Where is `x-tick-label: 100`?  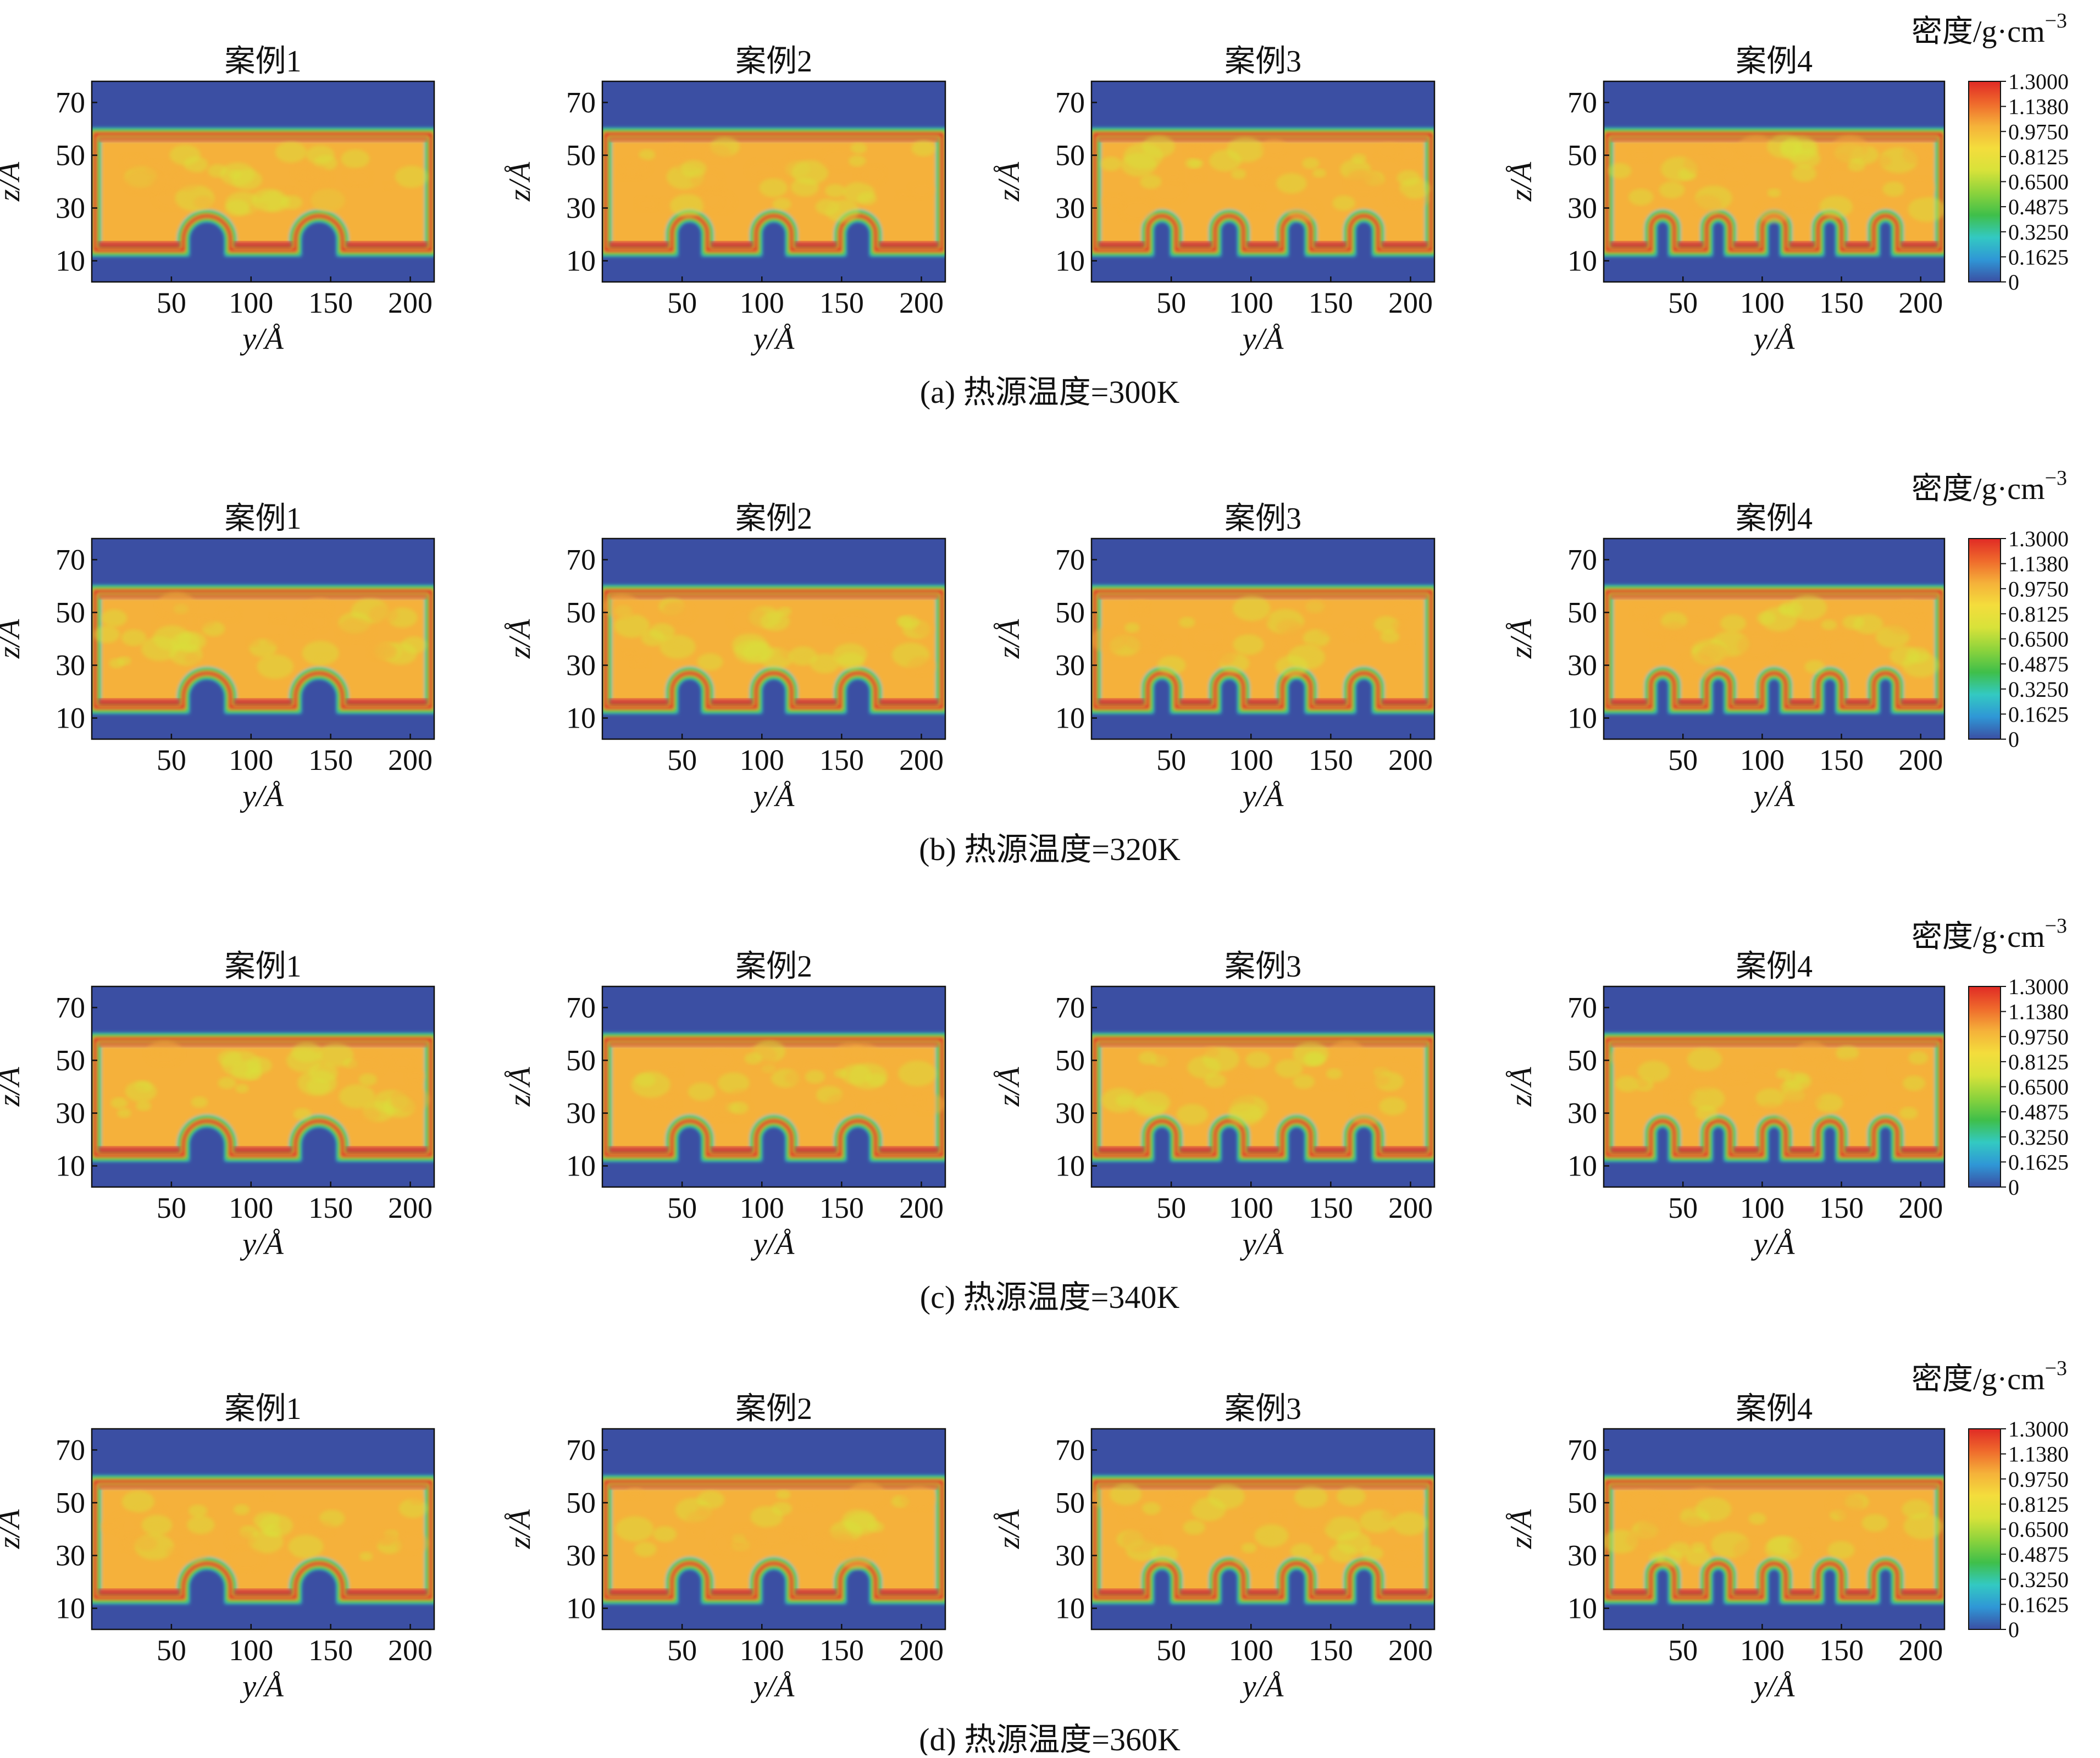 x-tick-label: 100 is located at coordinates (1251, 760).